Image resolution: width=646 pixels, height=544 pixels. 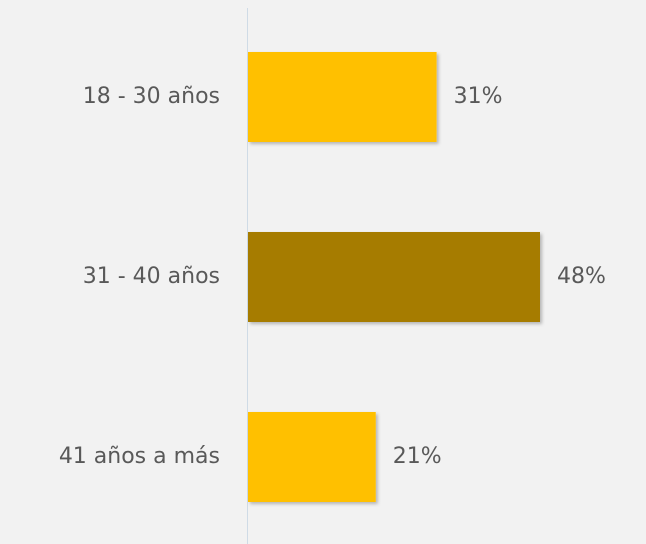 What do you see at coordinates (151, 96) in the screenshot?
I see `category-label: 18 - 30 años` at bounding box center [151, 96].